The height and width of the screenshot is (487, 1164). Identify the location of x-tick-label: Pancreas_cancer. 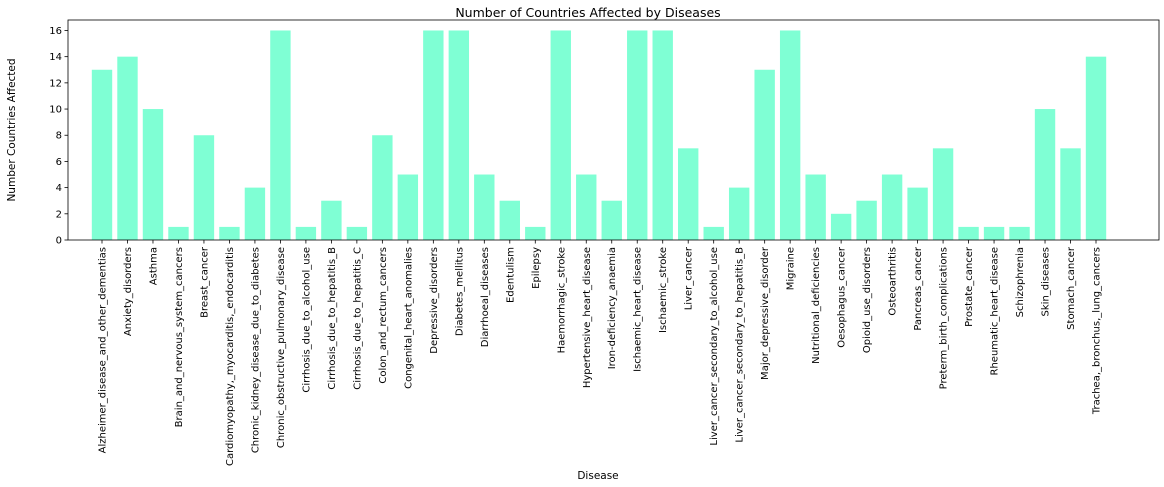
(918, 288).